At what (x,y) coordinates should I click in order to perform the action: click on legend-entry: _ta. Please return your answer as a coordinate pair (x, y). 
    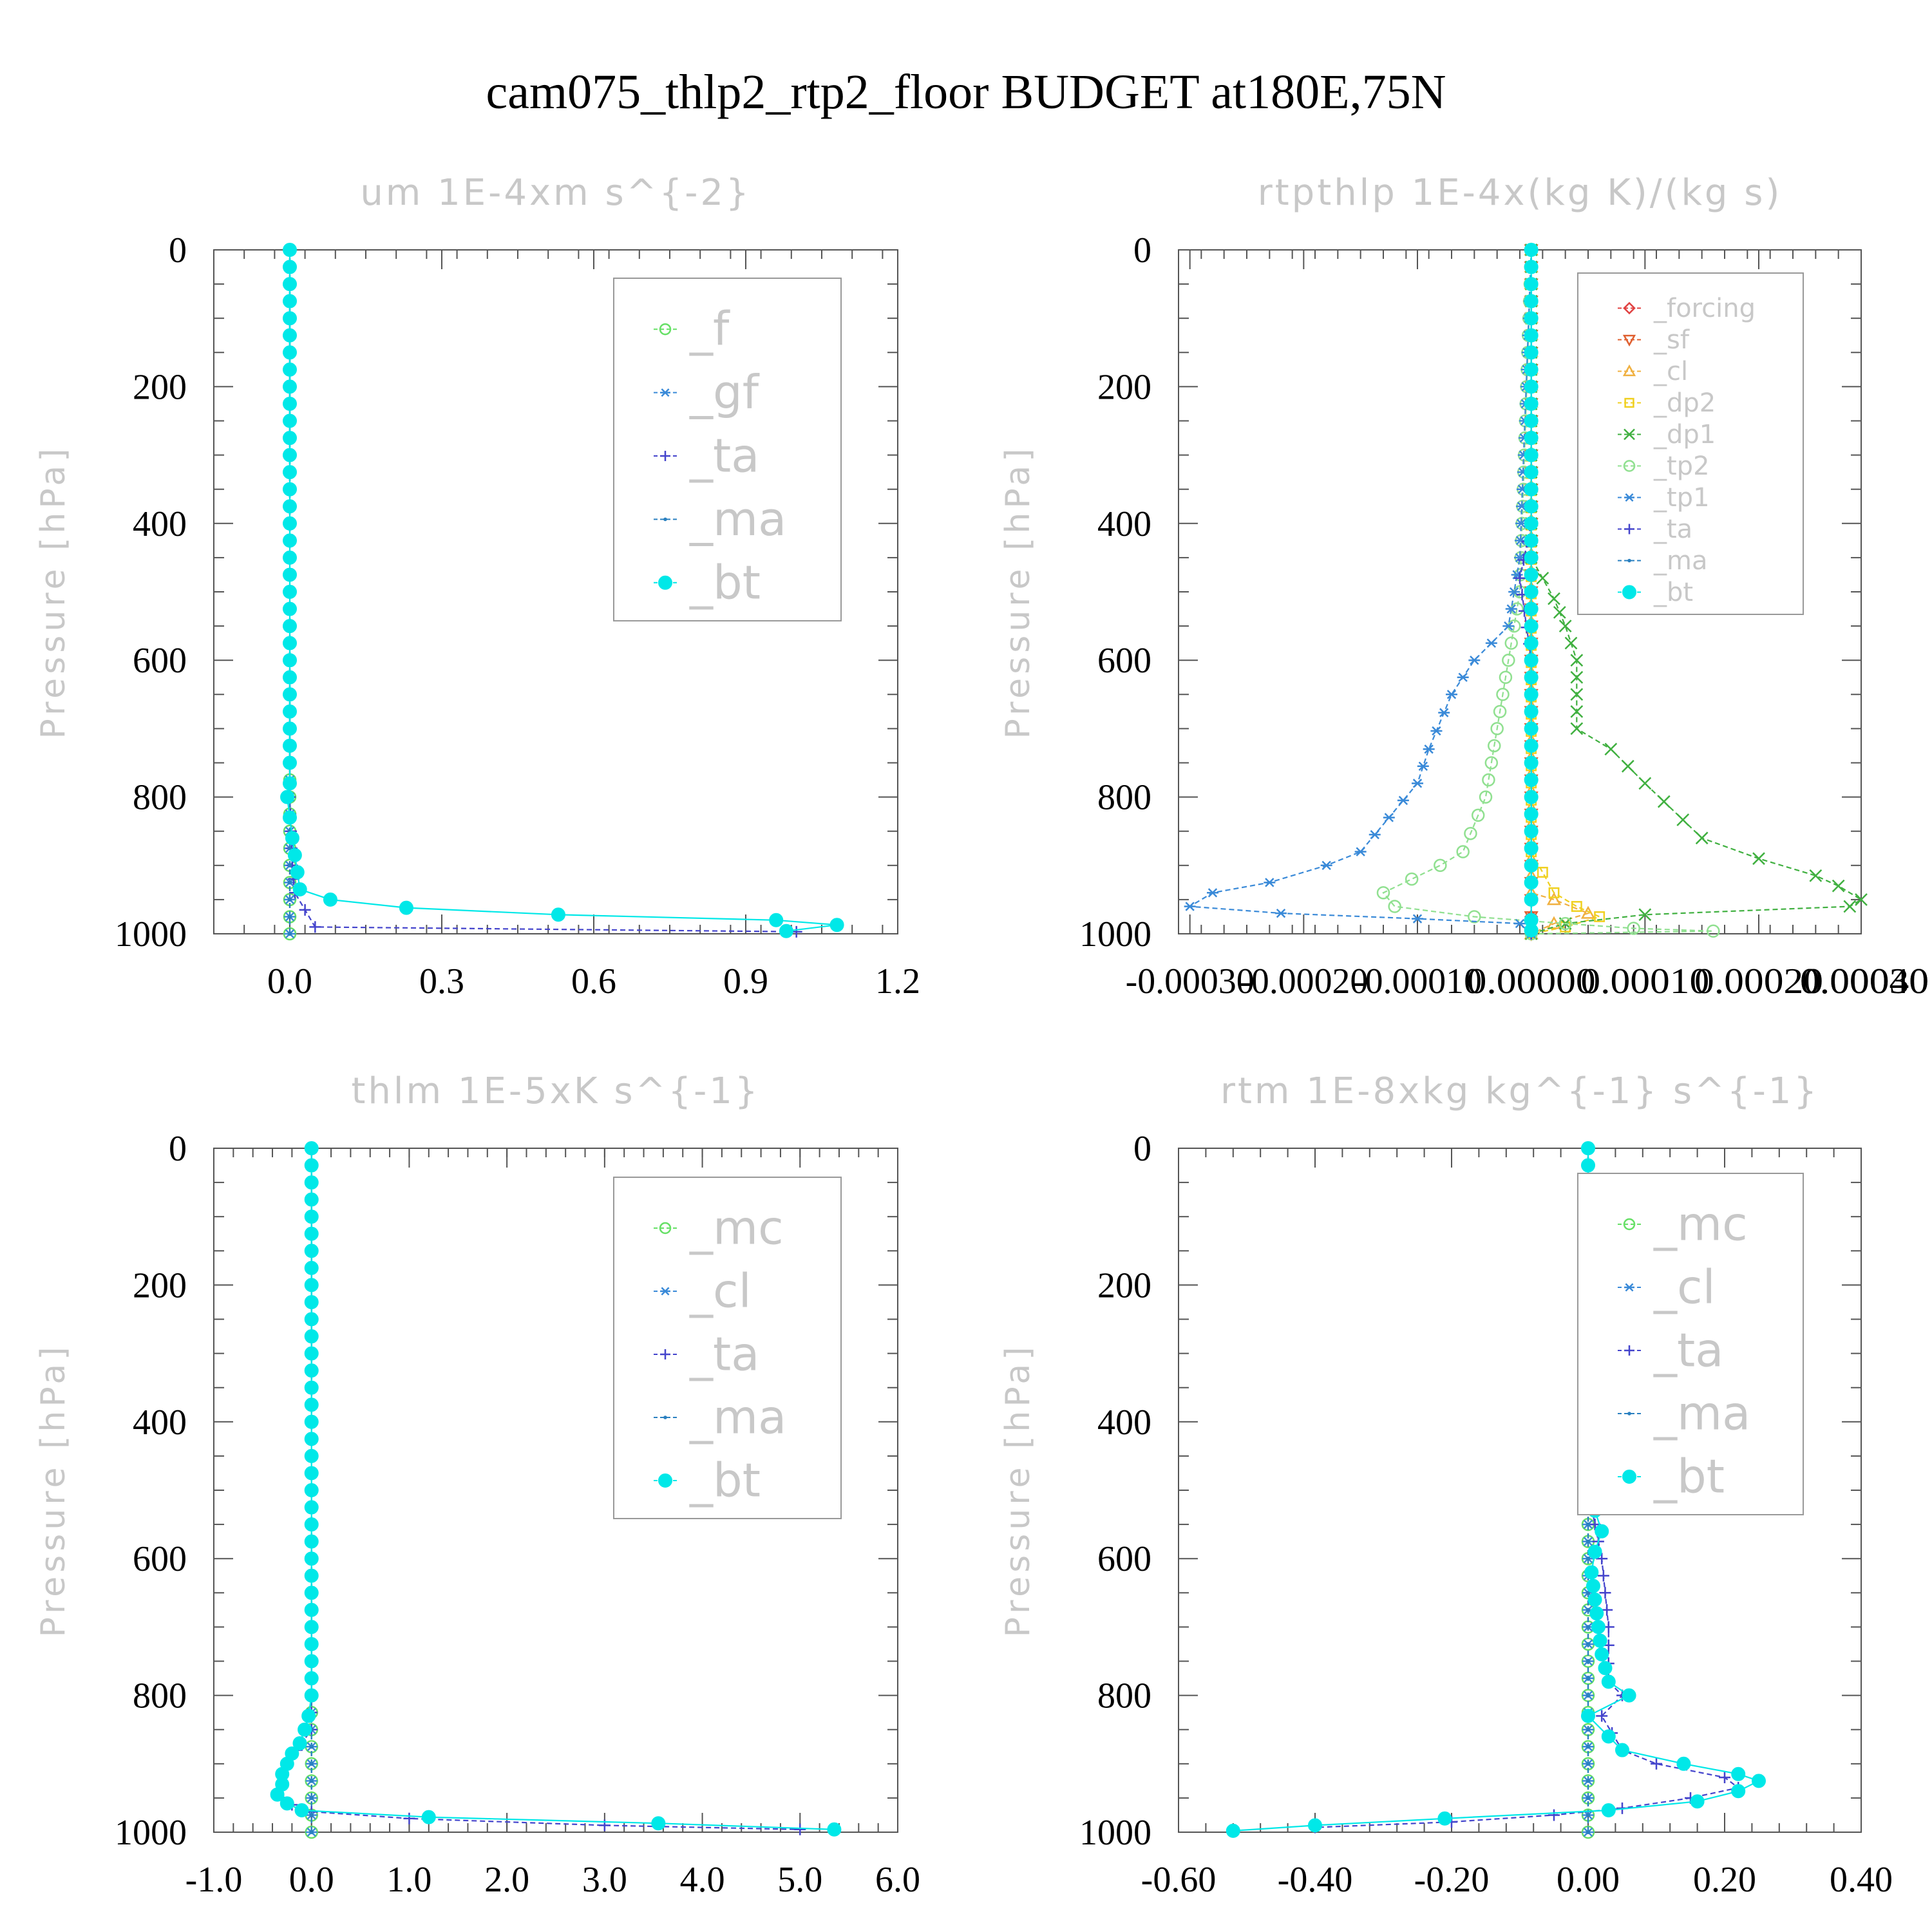
    Looking at the image, I should click on (724, 1354).